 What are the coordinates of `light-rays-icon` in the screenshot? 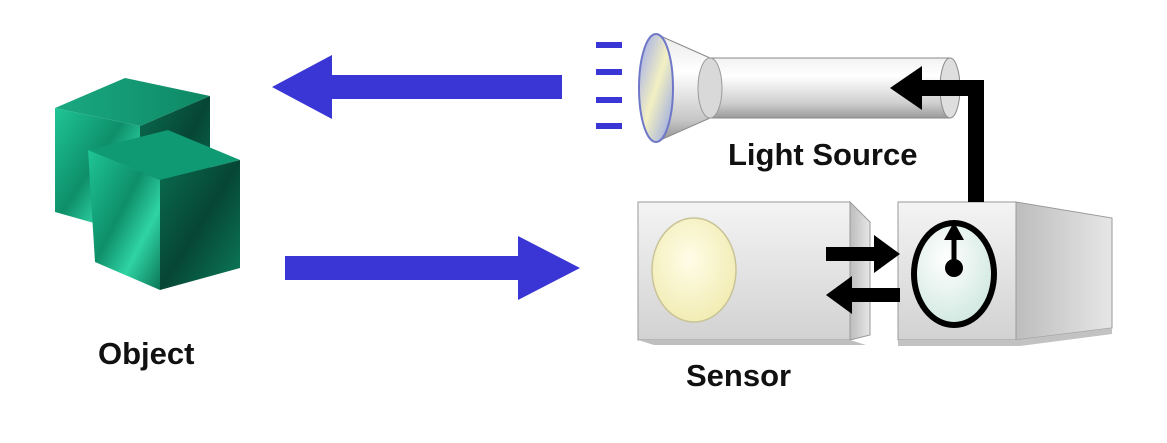 It's located at (609, 85).